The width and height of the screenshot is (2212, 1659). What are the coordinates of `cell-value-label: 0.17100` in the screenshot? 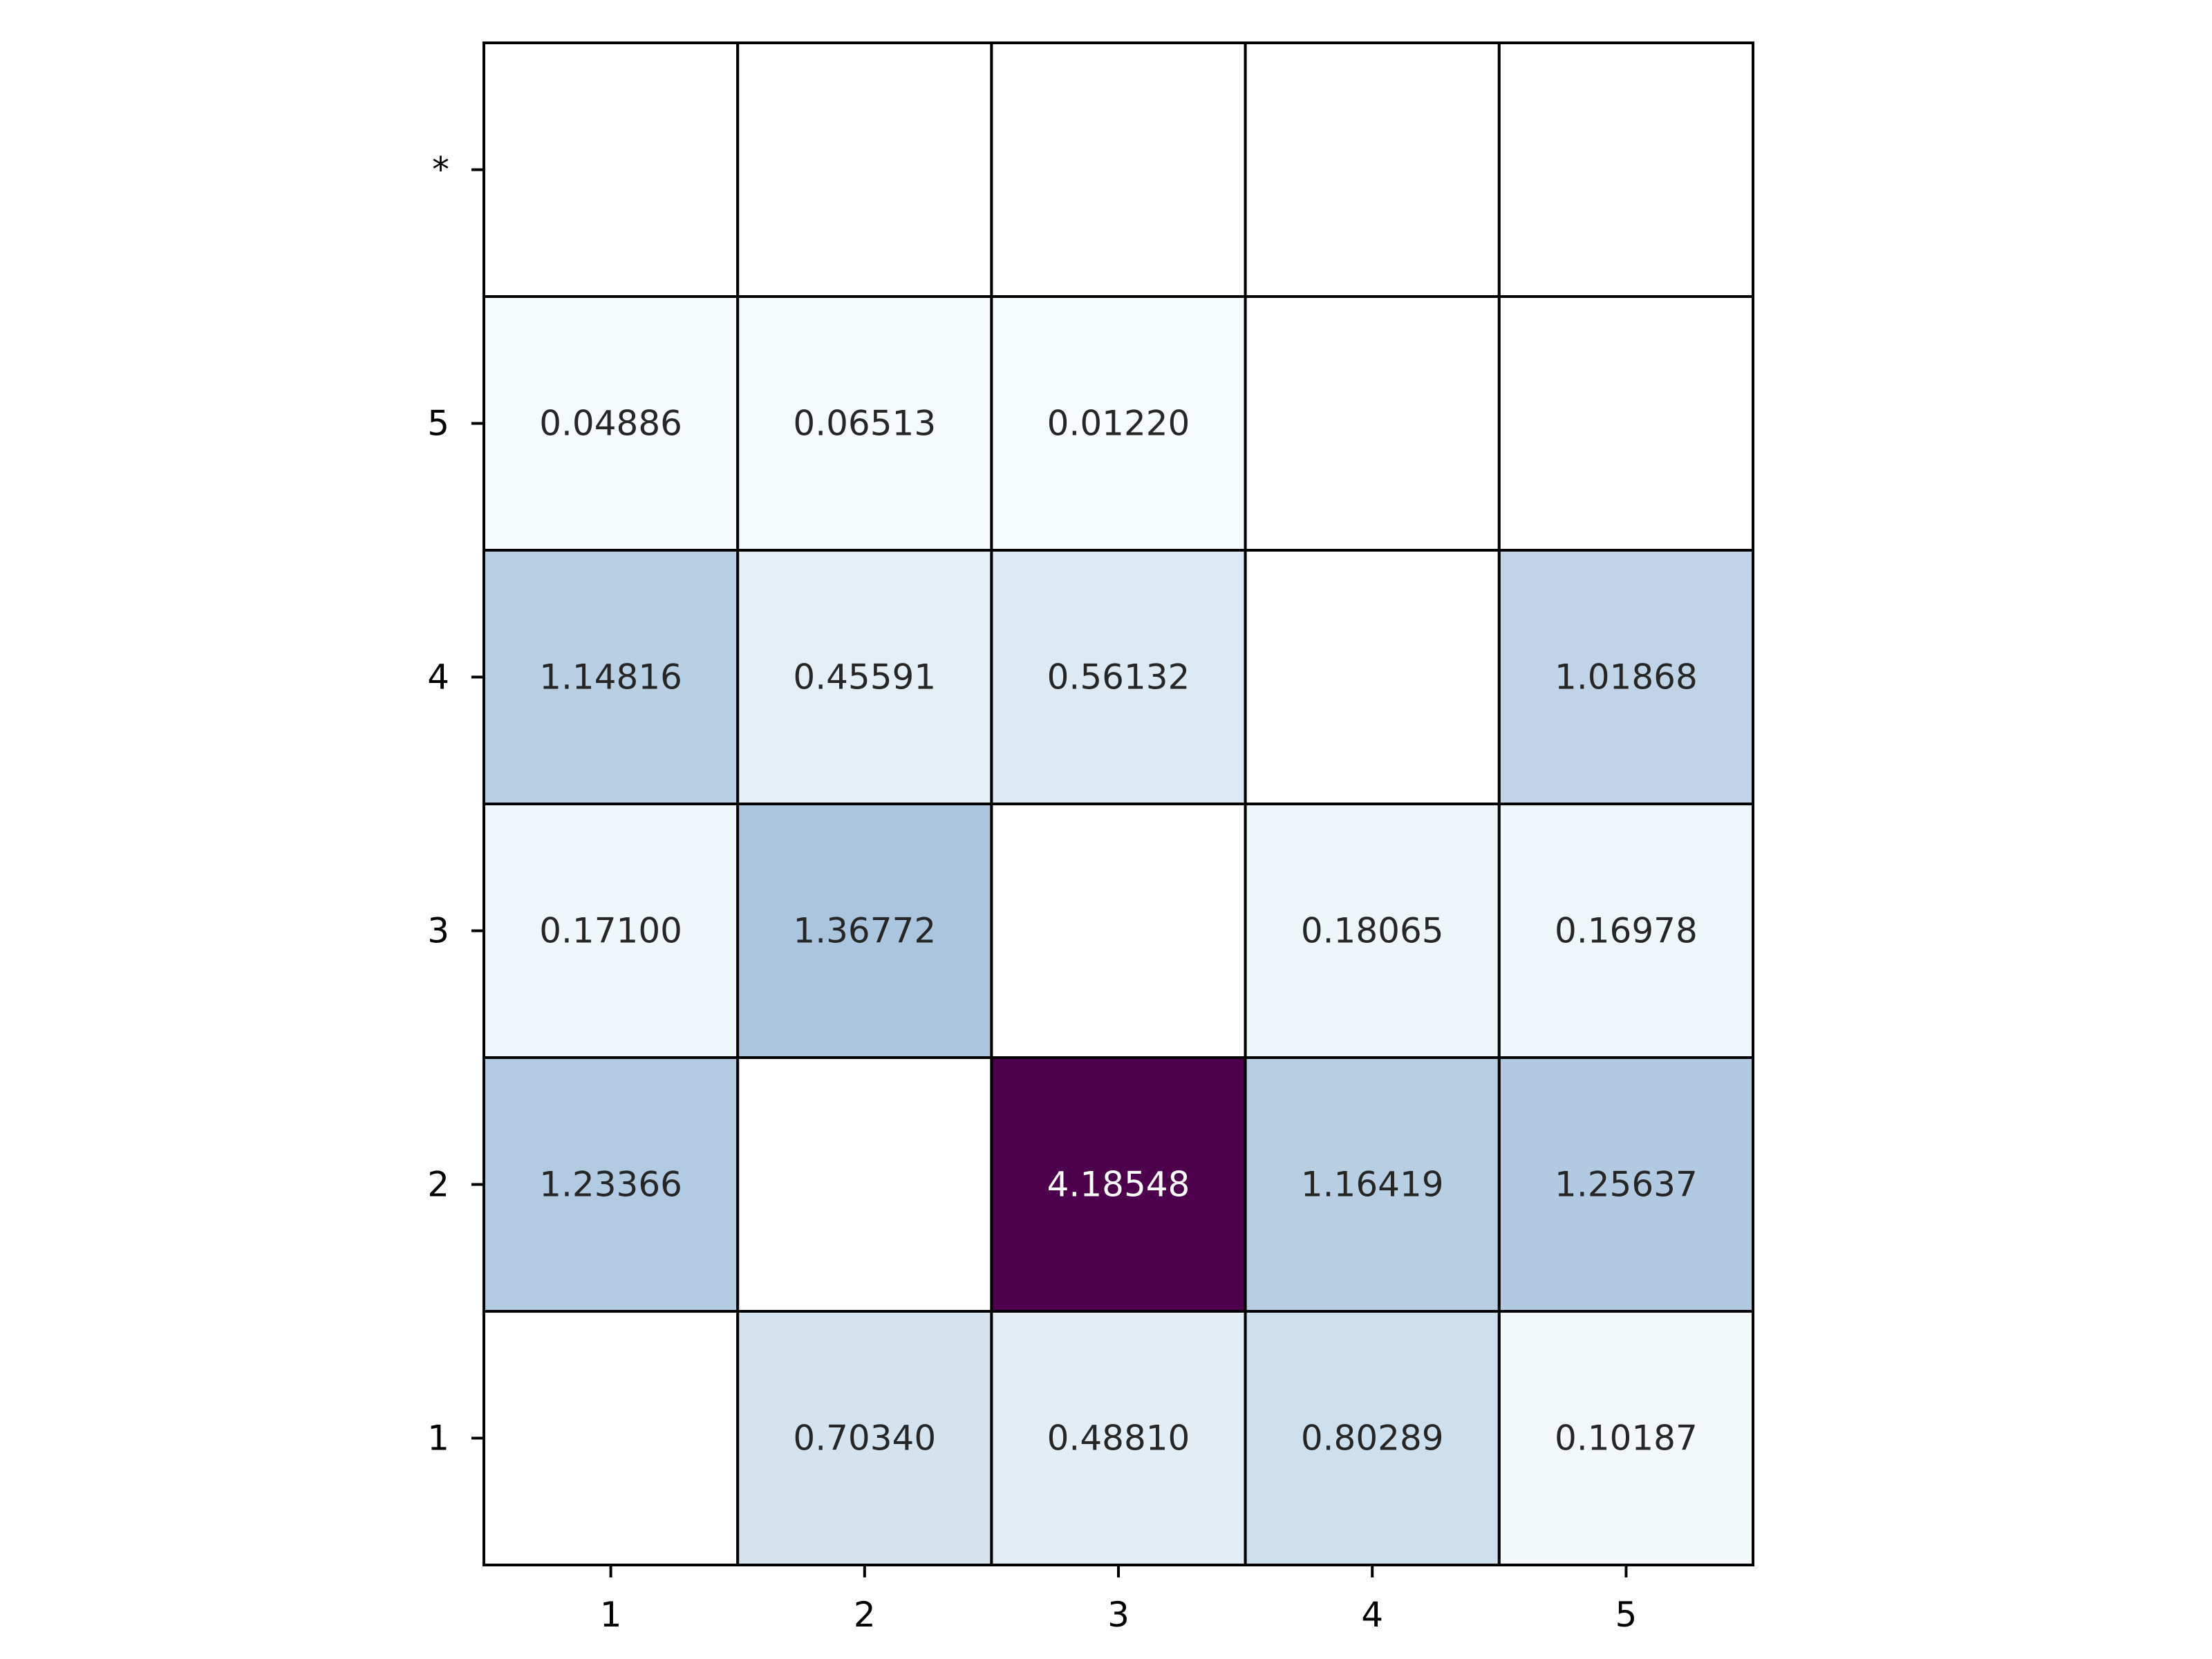 It's located at (610, 931).